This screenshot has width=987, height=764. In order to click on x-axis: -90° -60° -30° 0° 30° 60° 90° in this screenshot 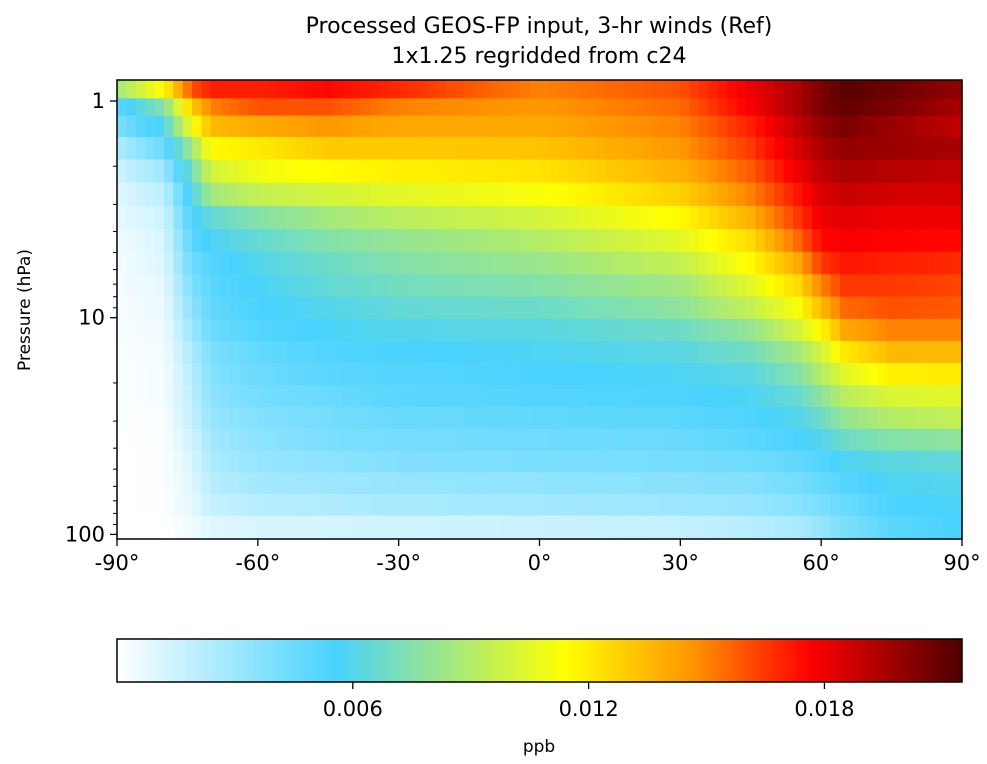, I will do `click(538, 557)`.